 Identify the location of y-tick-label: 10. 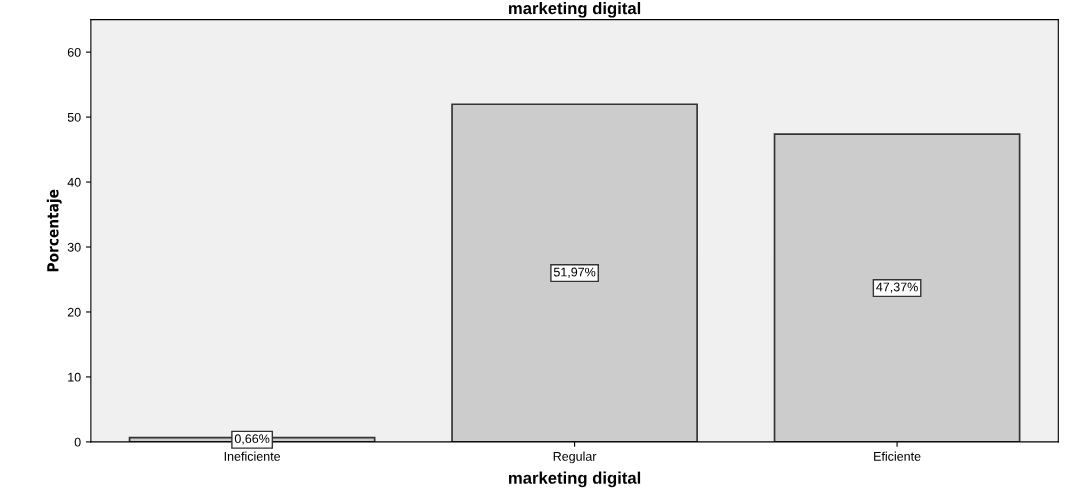
(74, 377).